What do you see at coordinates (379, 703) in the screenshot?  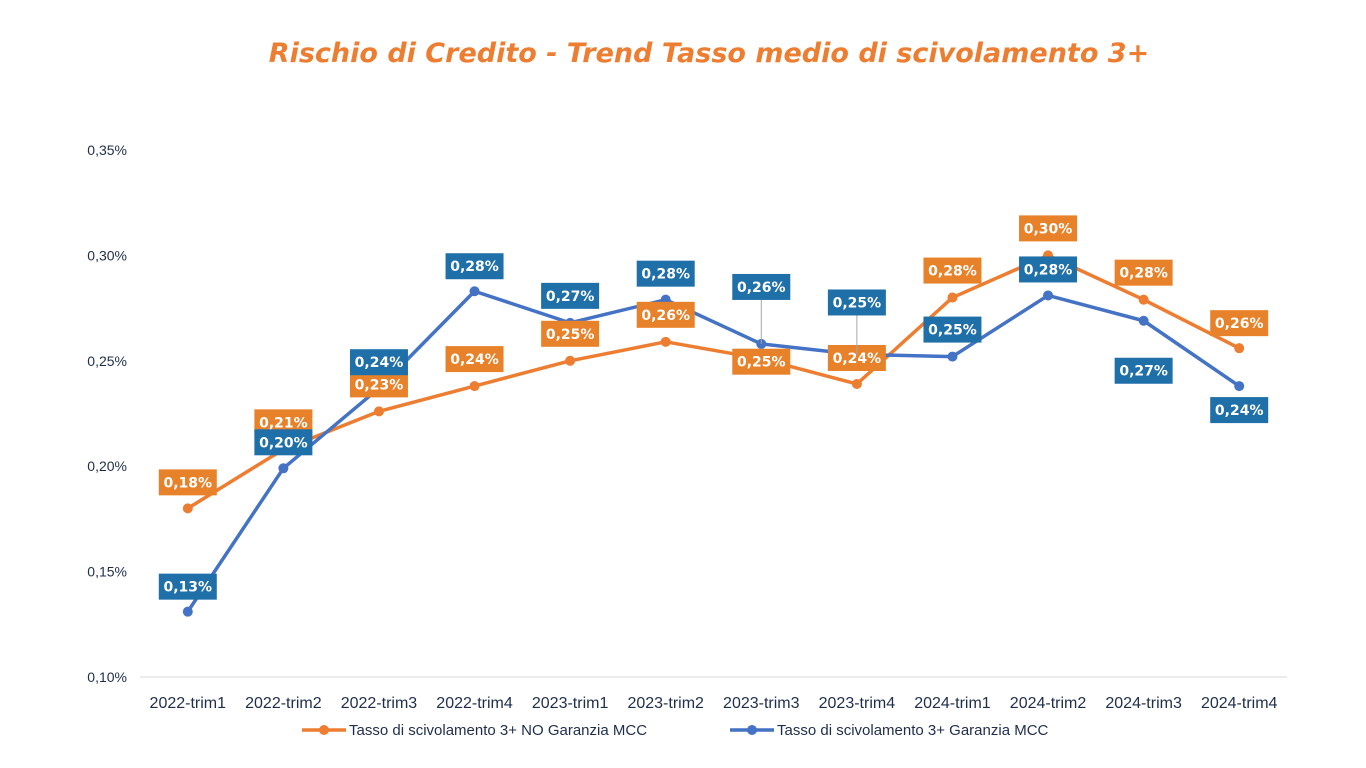 I see `x-tick-label: 2022-trim3` at bounding box center [379, 703].